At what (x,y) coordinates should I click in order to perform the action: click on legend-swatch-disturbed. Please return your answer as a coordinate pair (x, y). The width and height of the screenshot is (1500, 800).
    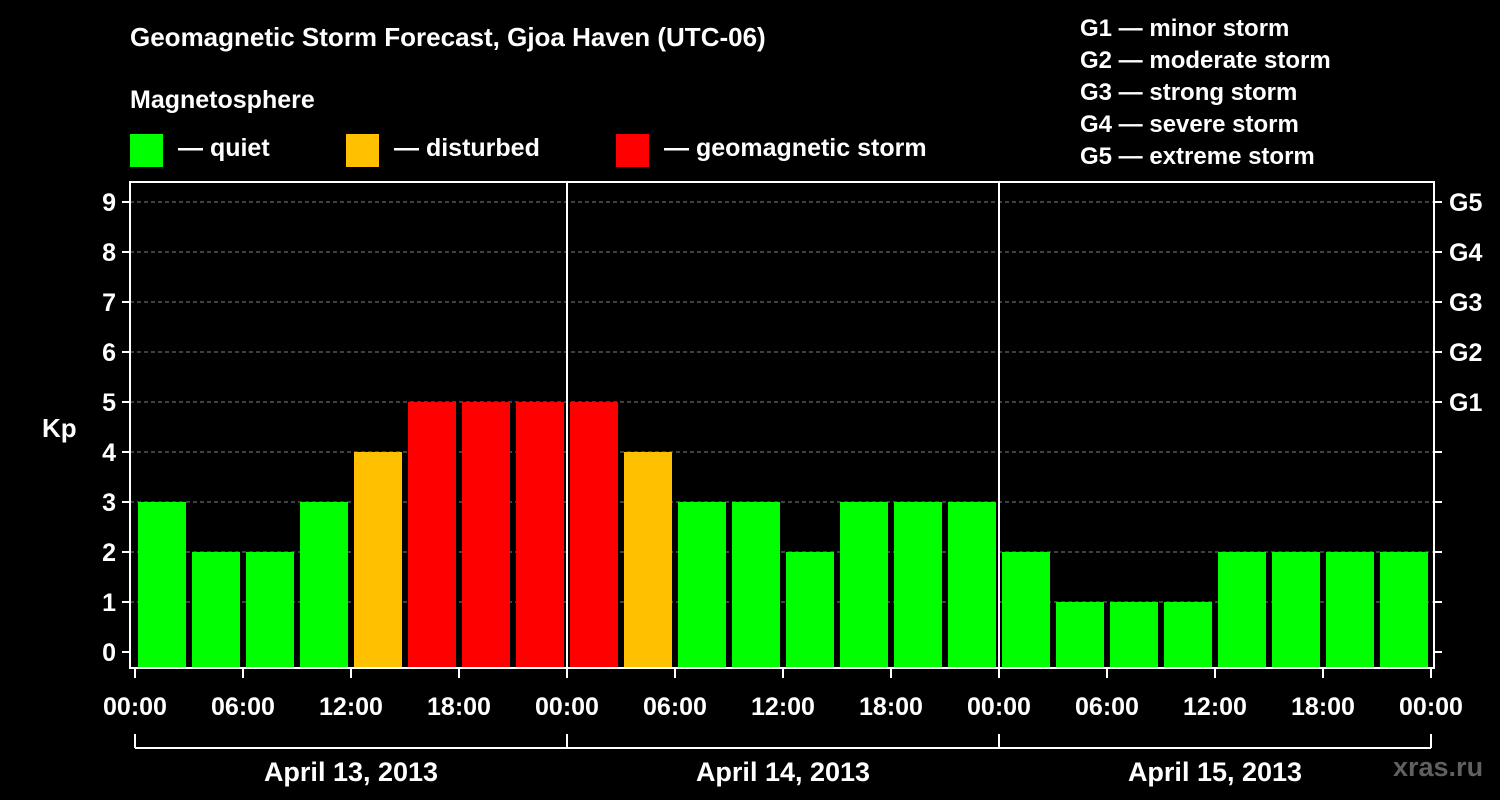
    Looking at the image, I should click on (362, 150).